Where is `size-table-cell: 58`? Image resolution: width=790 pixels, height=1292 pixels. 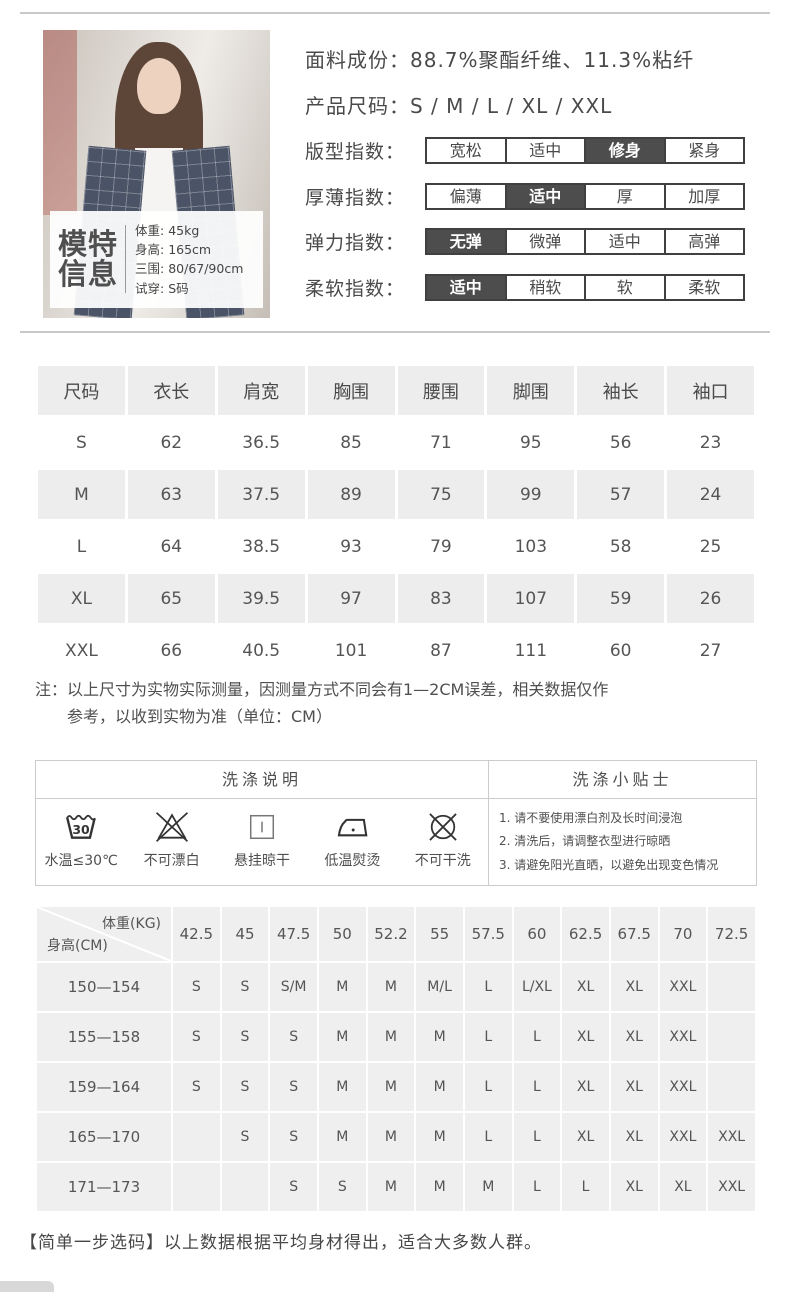
size-table-cell: 58 is located at coordinates (620, 546).